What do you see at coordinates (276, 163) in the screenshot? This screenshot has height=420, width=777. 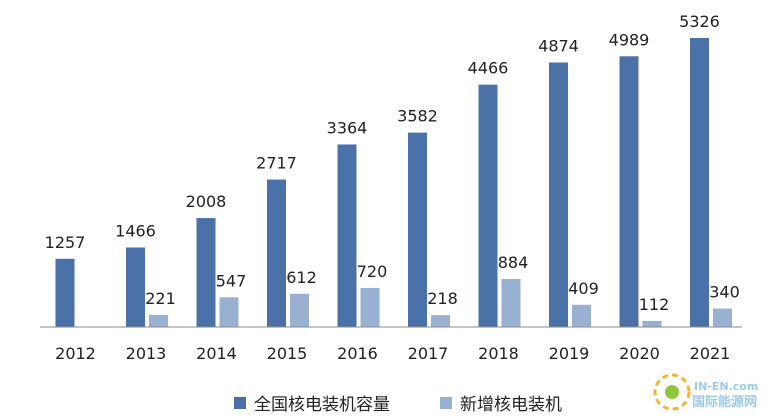 I see `data-label-total: 2717` at bounding box center [276, 163].